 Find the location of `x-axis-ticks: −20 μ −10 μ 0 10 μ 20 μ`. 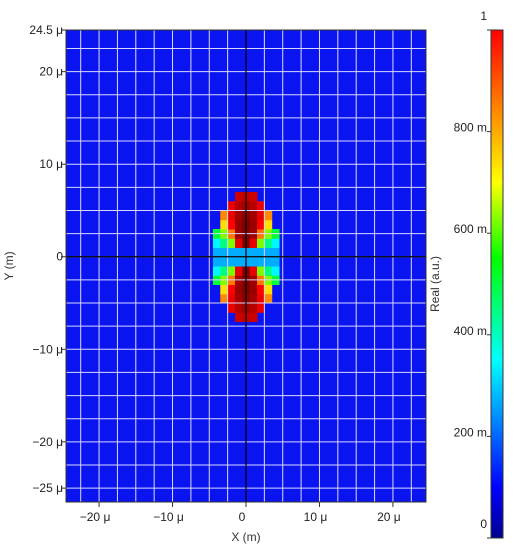

x-axis-ticks: −20 μ −10 μ 0 10 μ 20 μ is located at coordinates (240, 513).